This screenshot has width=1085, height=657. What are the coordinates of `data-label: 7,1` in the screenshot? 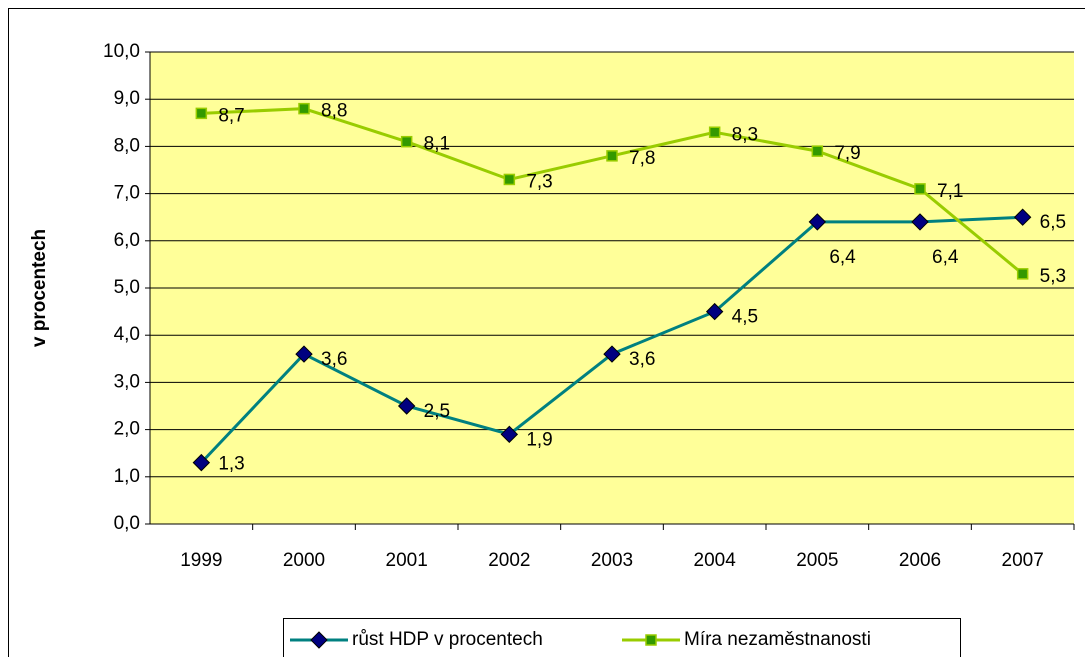 It's located at (950, 191).